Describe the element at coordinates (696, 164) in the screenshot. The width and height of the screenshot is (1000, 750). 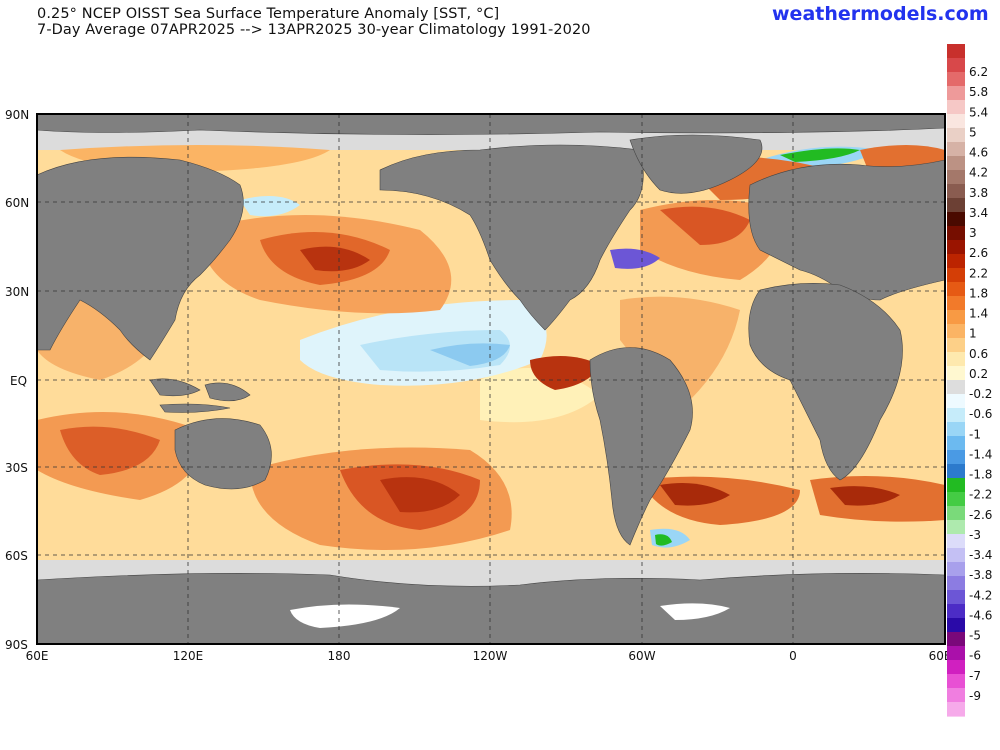
I see `landmass-greenland` at that location.